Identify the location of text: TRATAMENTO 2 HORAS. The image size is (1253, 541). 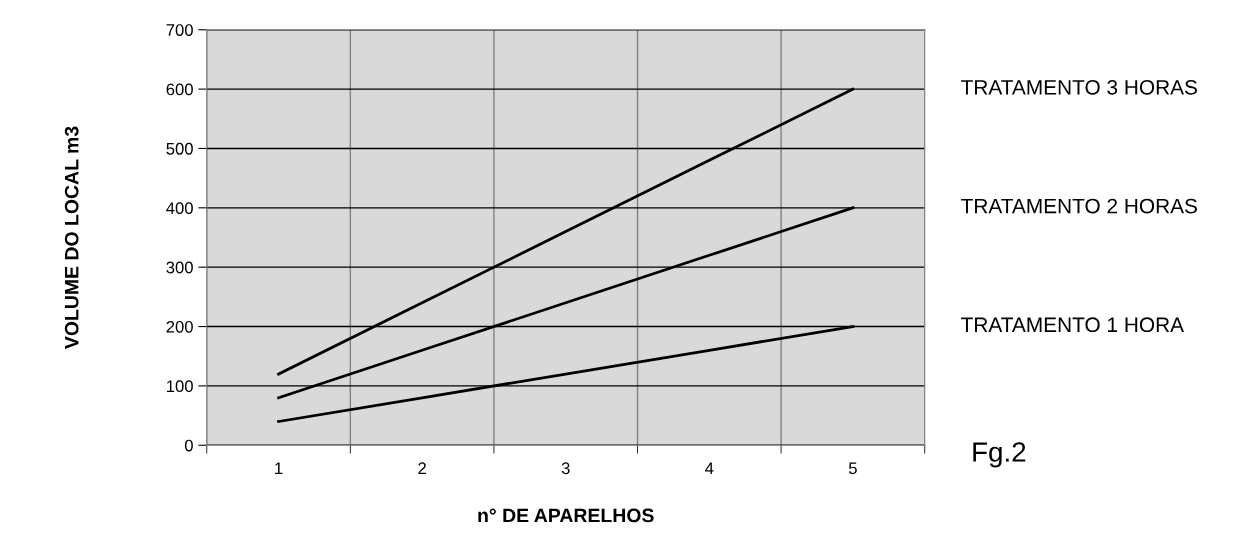
(1079, 206).